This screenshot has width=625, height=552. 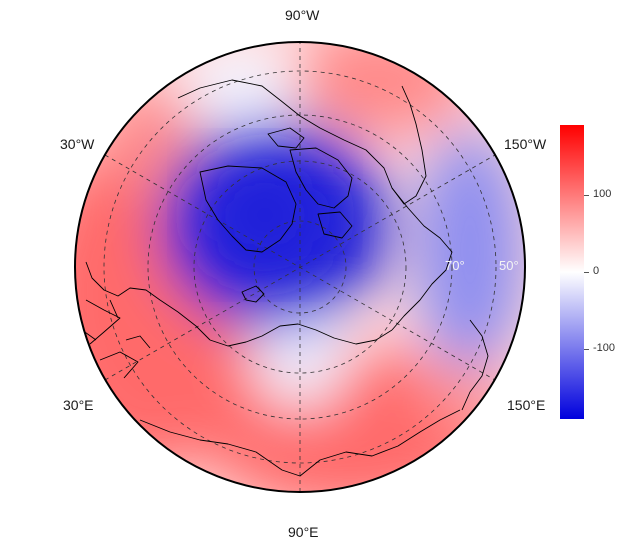 What do you see at coordinates (525, 144) in the screenshot?
I see `longitude-label-150W: 150°W` at bounding box center [525, 144].